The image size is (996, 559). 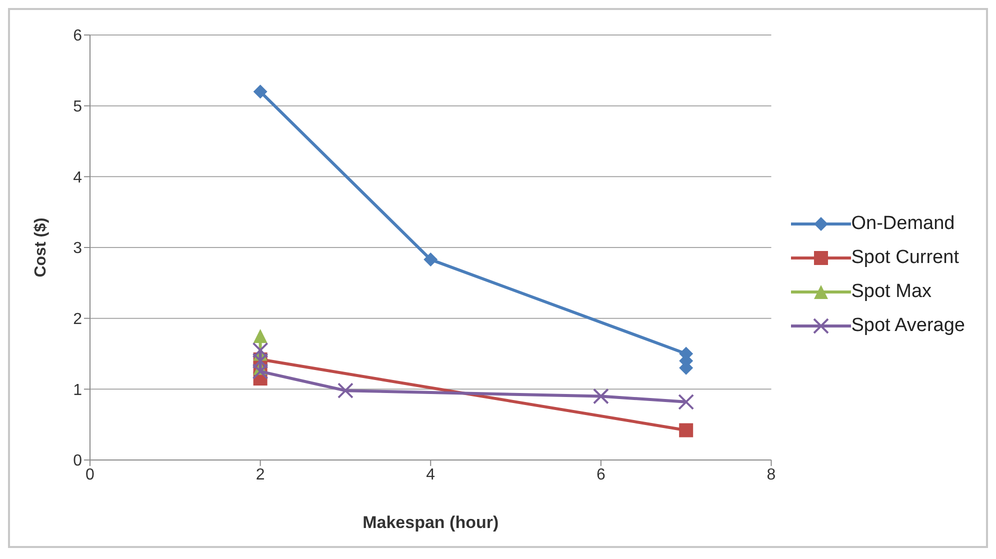 What do you see at coordinates (430, 522) in the screenshot?
I see `x-axis-title: Makespan (hour)` at bounding box center [430, 522].